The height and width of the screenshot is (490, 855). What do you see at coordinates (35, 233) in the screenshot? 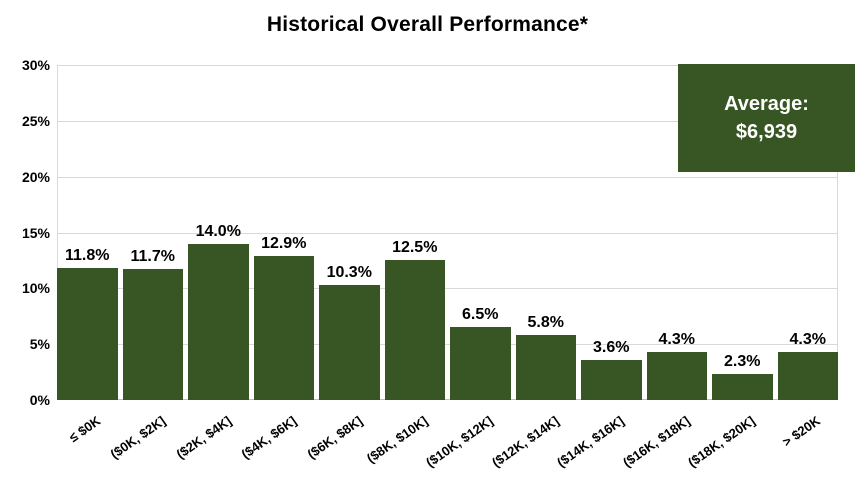
I see `y-tick-label: 15%` at bounding box center [35, 233].